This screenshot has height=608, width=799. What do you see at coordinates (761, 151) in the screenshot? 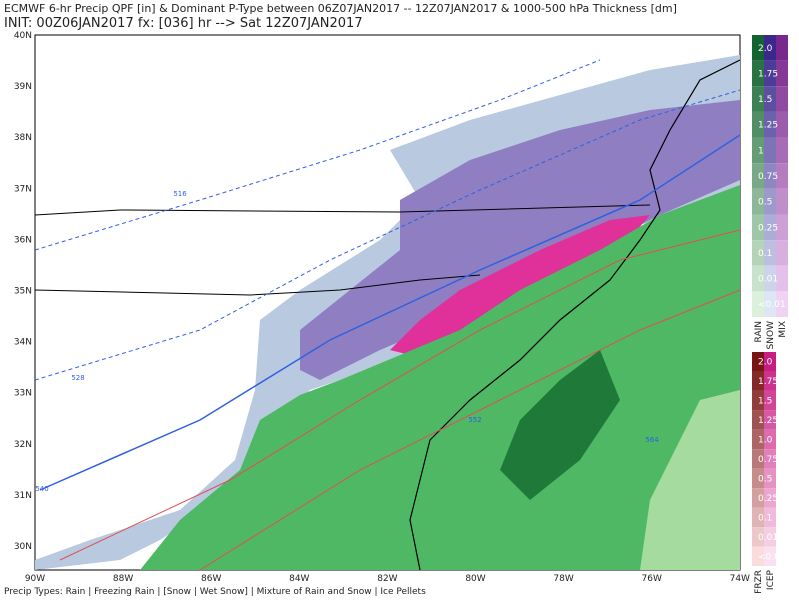
I see `legend-label: 1` at bounding box center [761, 151].